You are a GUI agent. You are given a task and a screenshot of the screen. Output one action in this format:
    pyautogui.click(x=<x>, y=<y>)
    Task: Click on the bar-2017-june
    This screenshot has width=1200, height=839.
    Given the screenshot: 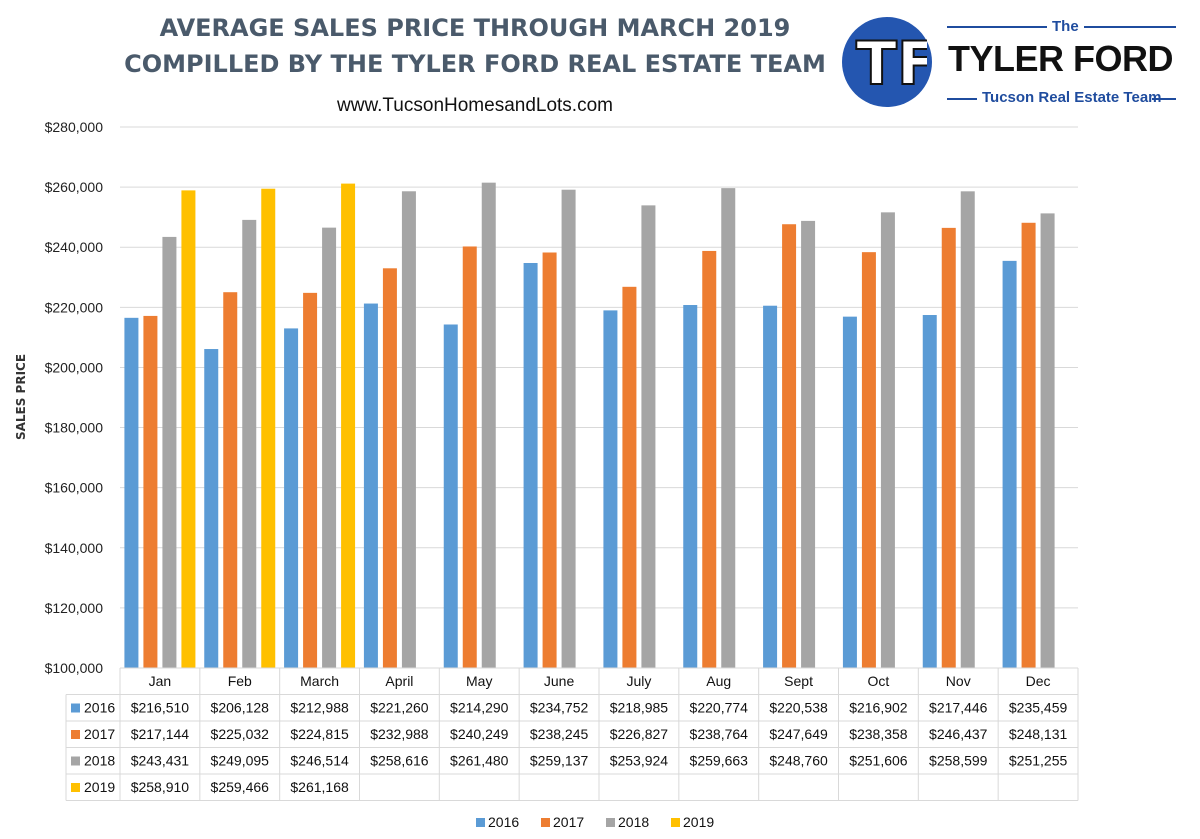 What is the action you would take?
    pyautogui.click(x=549, y=460)
    